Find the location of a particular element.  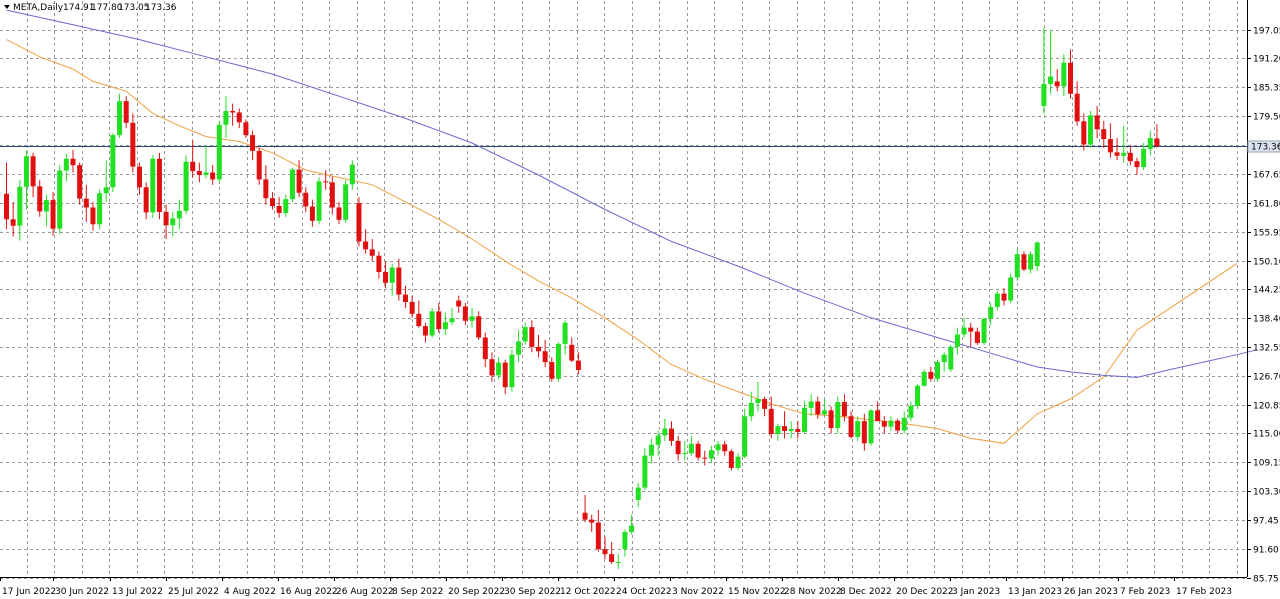

x-tick-label: 26 Jan 2023 is located at coordinates (1091, 592).